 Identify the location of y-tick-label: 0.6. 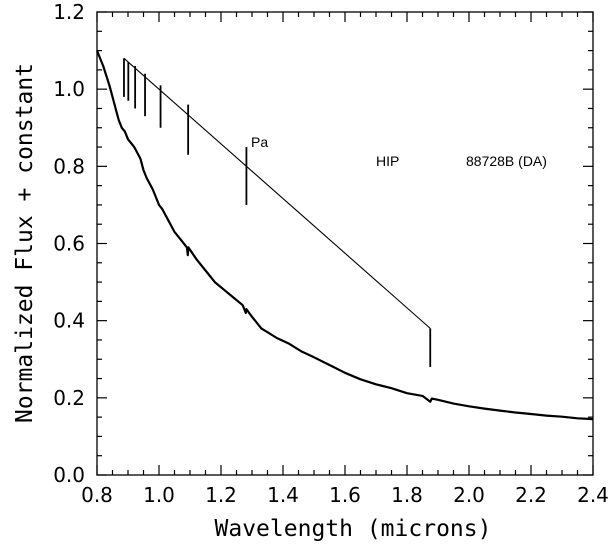
(69, 244).